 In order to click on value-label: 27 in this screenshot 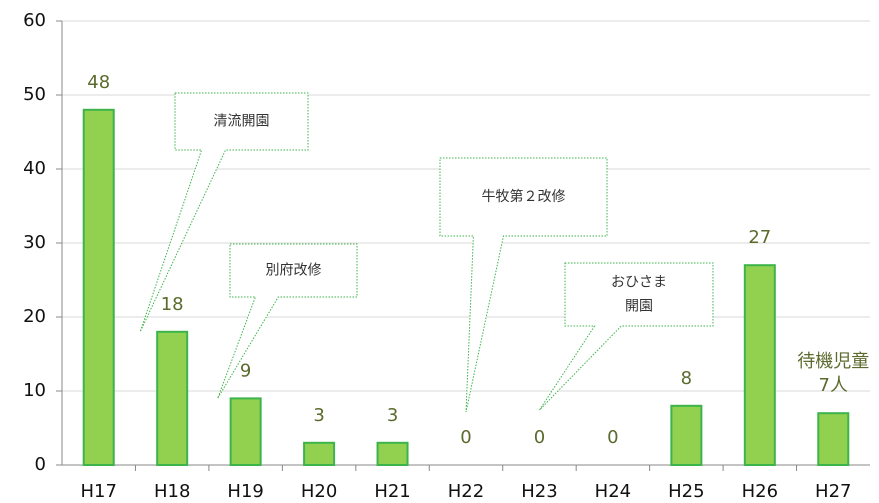, I will do `click(759, 237)`.